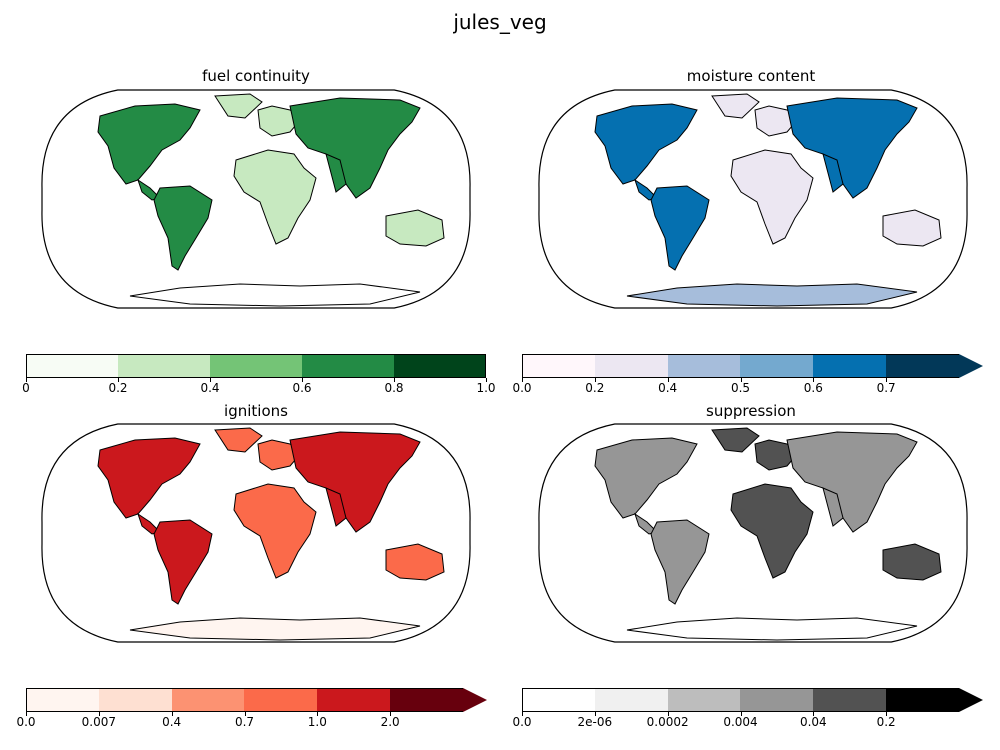 The width and height of the screenshot is (1000, 750). I want to click on map-ignitions, so click(256, 533).